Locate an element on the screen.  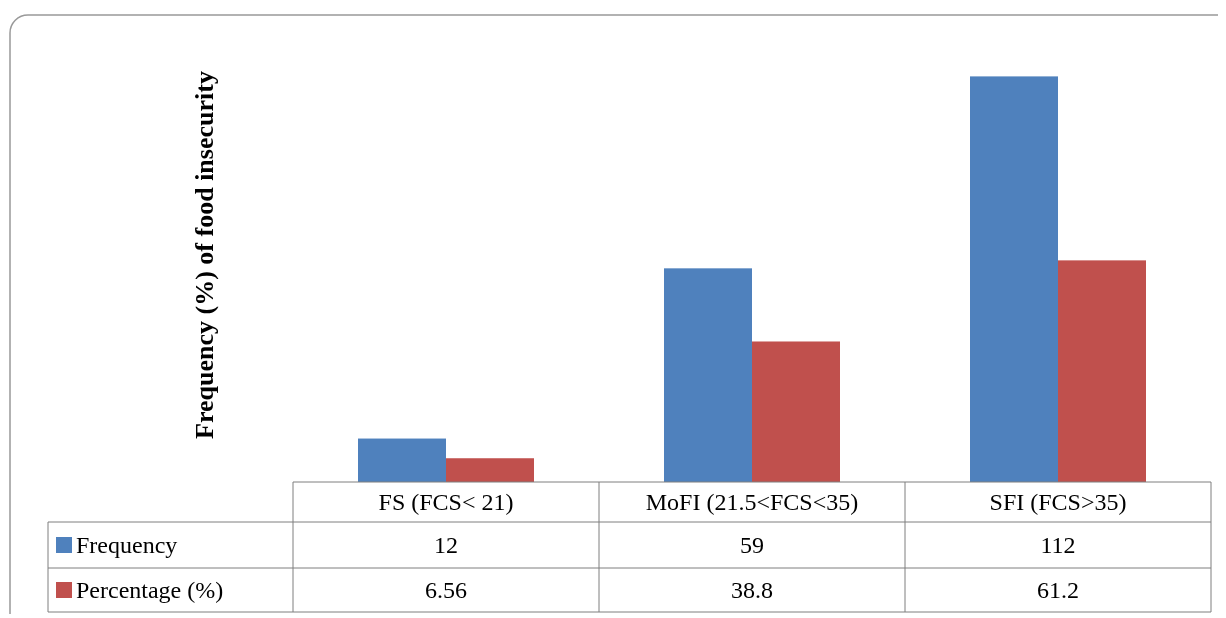
data-label: 12 is located at coordinates (446, 545).